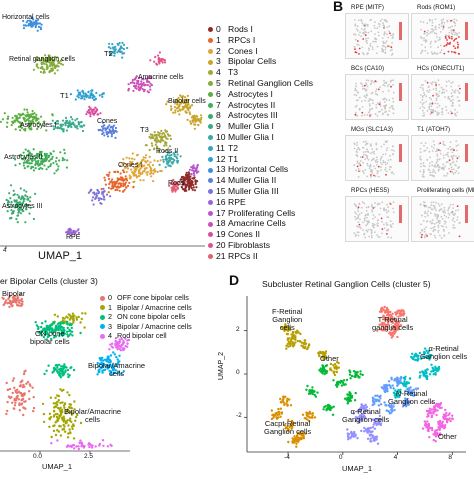 Image resolution: width=474 pixels, height=479 pixels. Describe the element at coordinates (442, 219) in the screenshot. I see `feature-plot` at that location.